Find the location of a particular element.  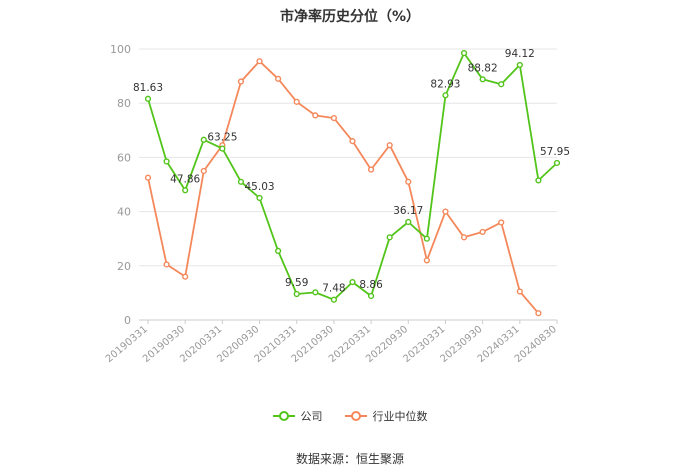

company-data-label: 94.12 is located at coordinates (520, 54).